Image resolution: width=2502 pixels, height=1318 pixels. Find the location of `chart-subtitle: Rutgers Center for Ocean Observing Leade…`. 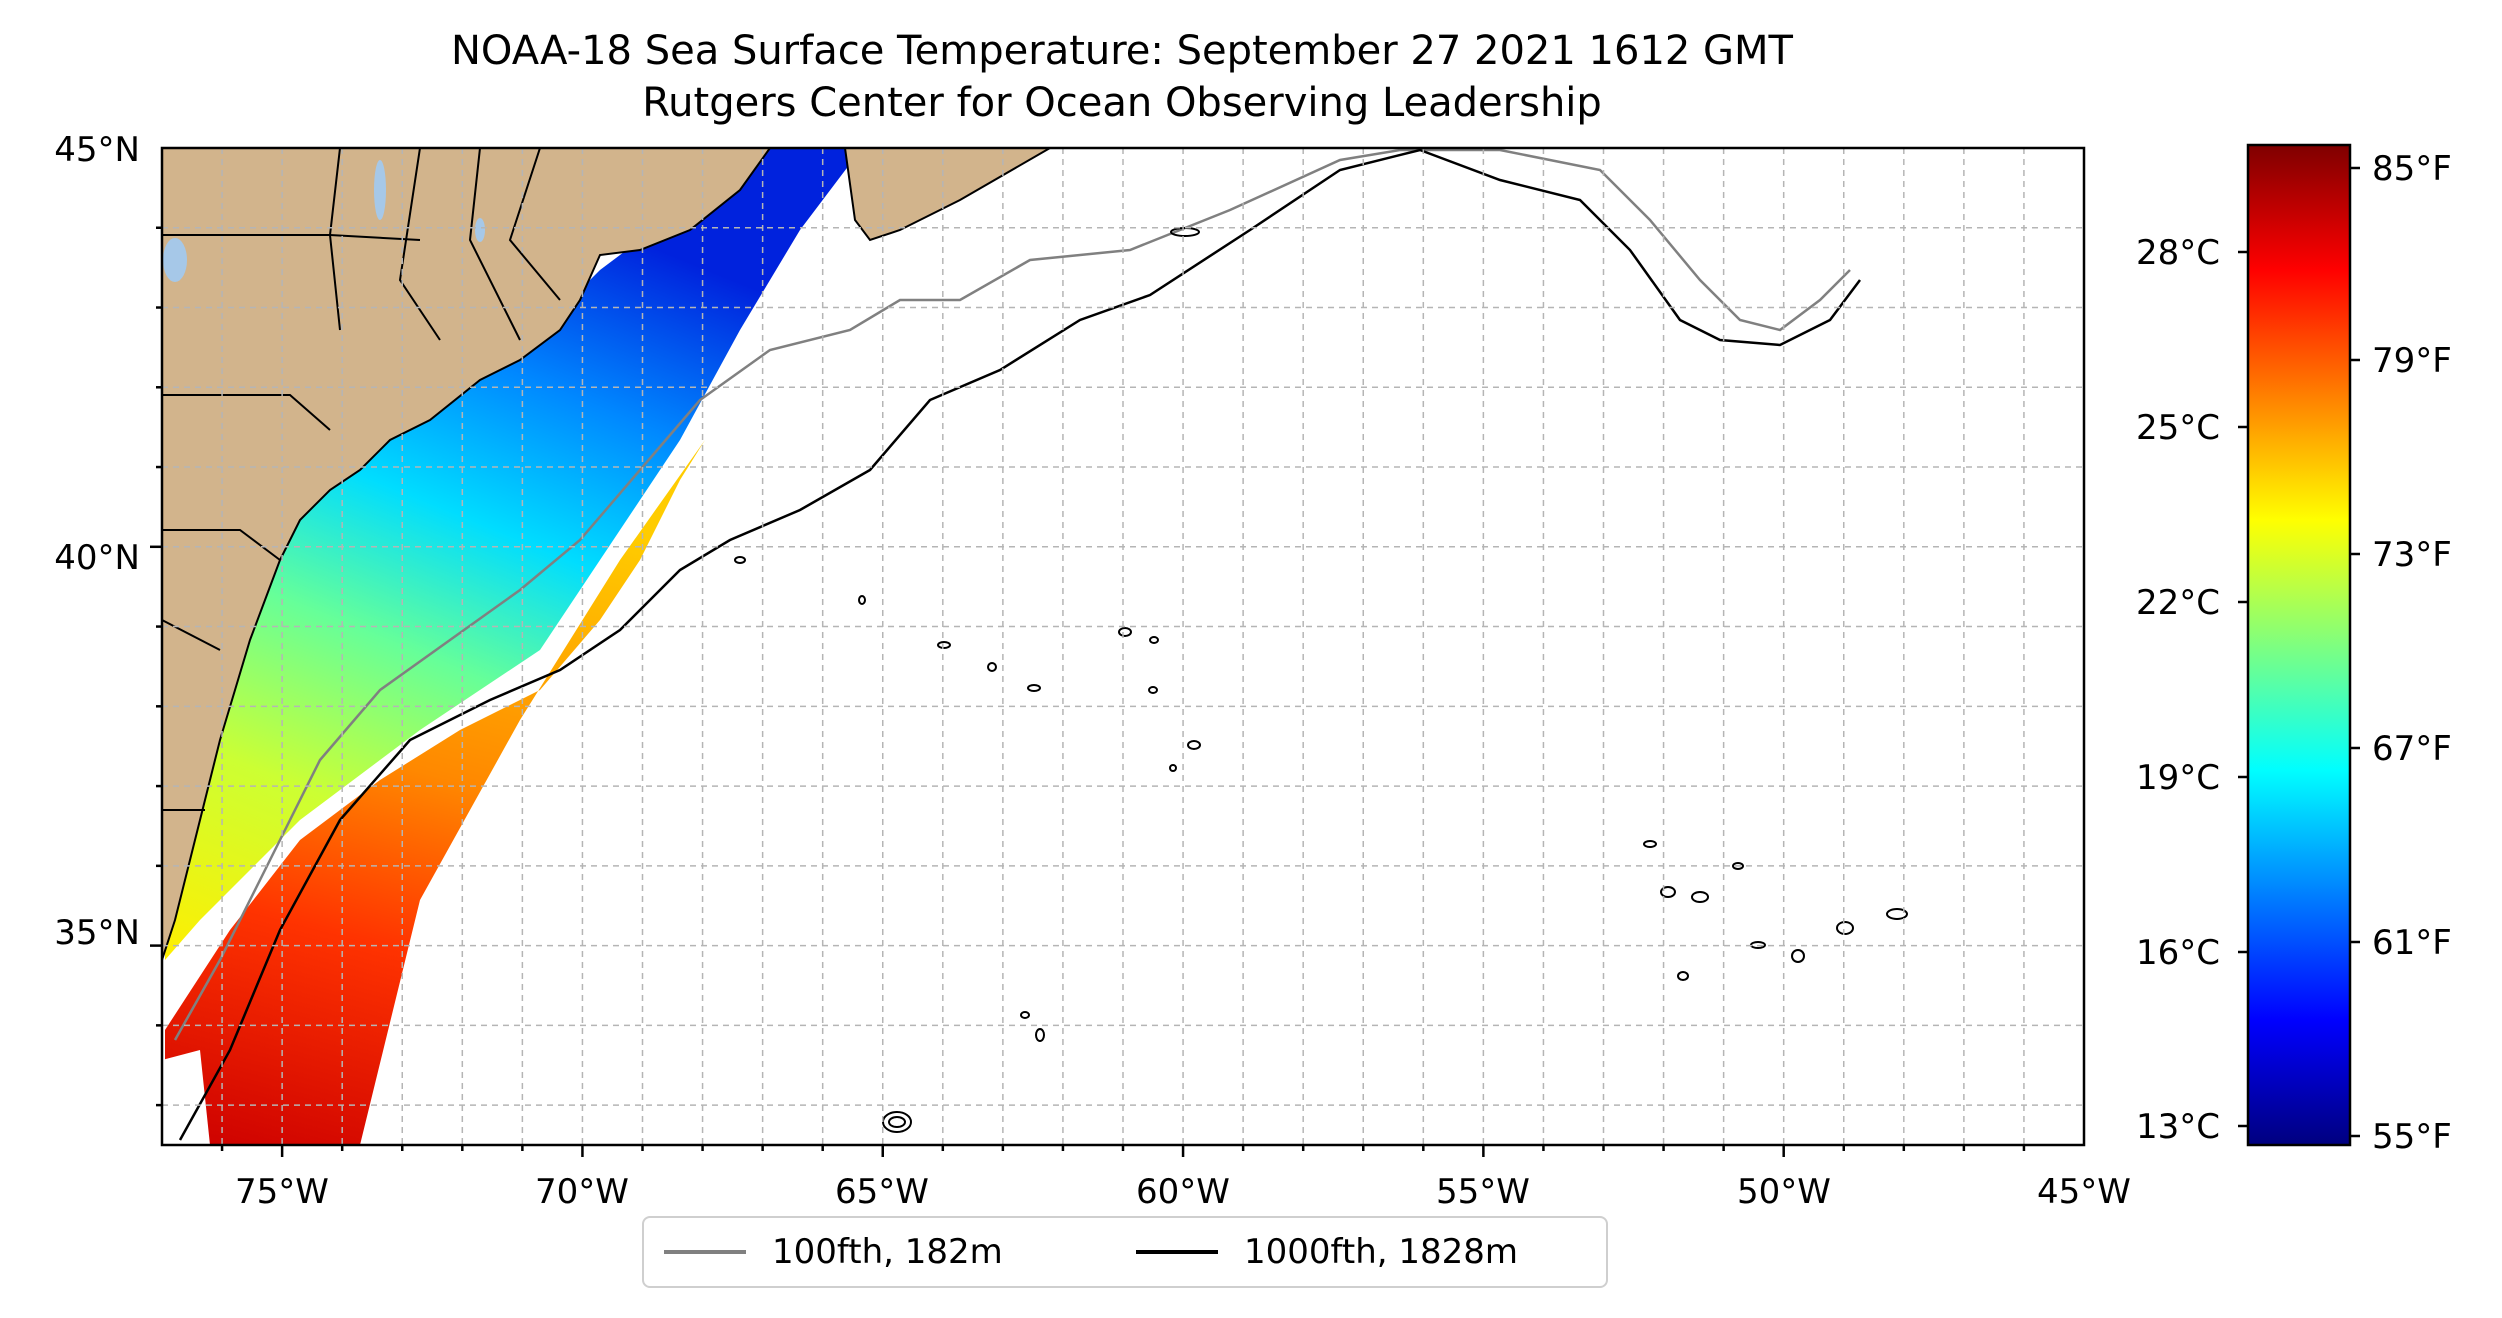

chart-subtitle: Rutgers Center for Ocean Observing Leade… is located at coordinates (1122, 103).